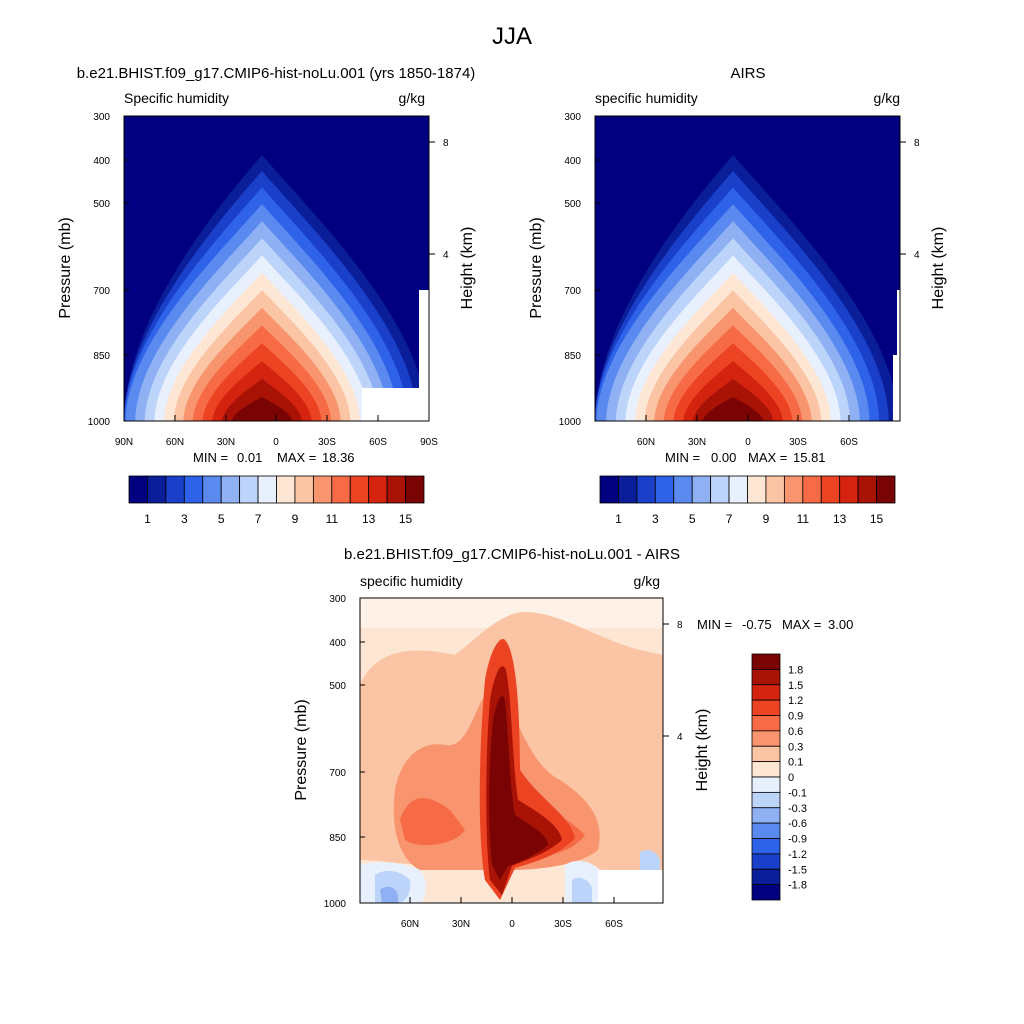 The image size is (1024, 1024). I want to click on panel-diff-left-label: specific humidity, so click(411, 581).